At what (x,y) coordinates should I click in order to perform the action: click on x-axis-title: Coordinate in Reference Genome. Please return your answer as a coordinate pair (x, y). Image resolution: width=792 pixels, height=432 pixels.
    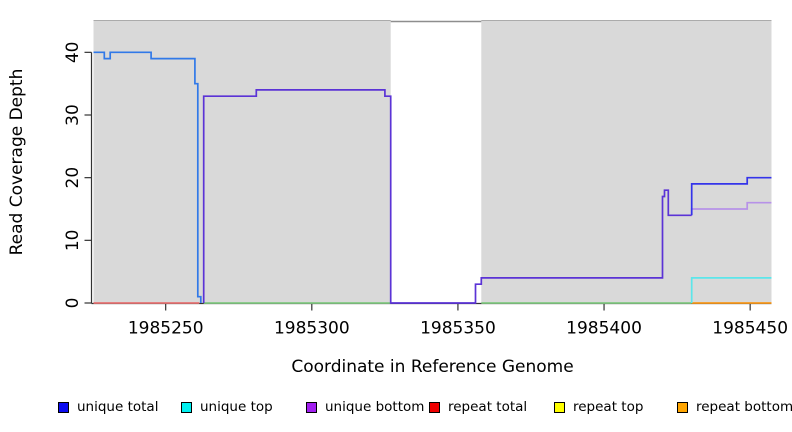
    Looking at the image, I should click on (432, 367).